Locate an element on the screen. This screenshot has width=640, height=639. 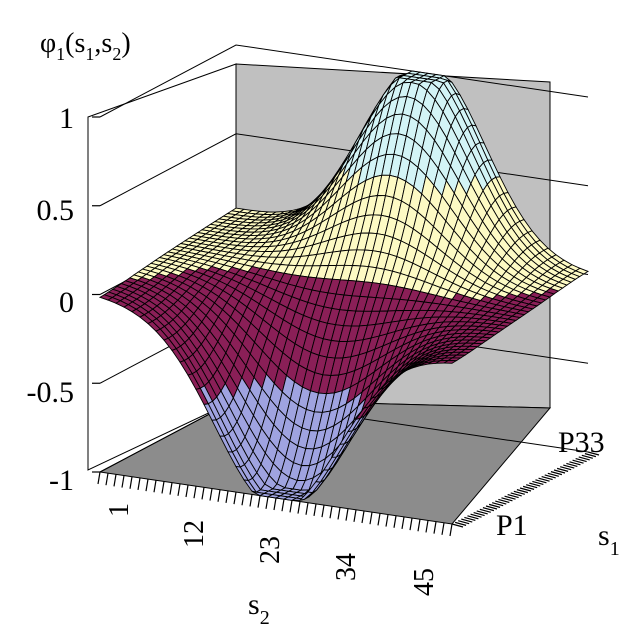
z-tick-label: 1 is located at coordinates (66, 118).